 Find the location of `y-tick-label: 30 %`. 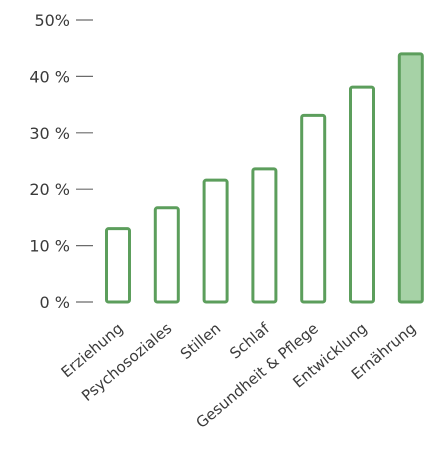

y-tick-label: 30 % is located at coordinates (49, 133).